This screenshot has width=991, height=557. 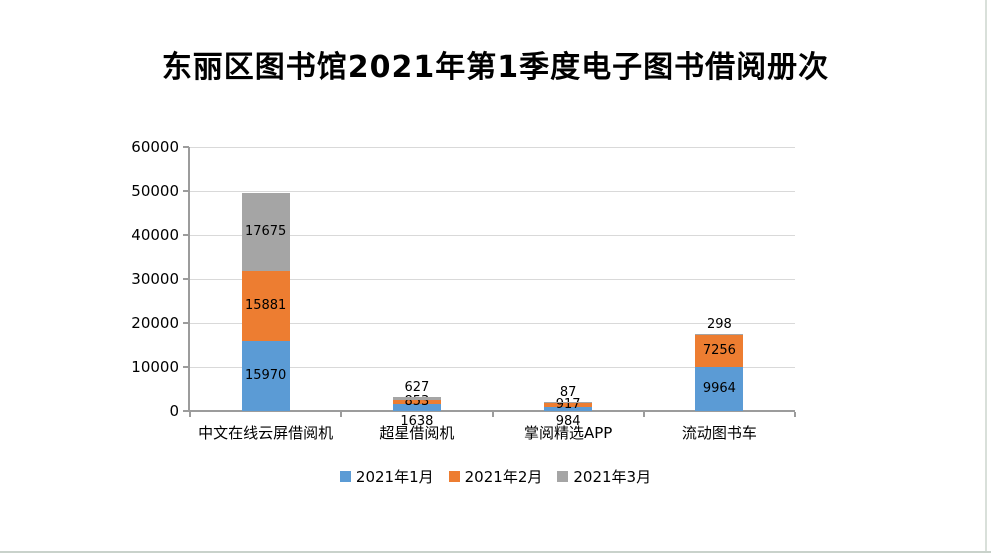 I want to click on data-label: 627, so click(x=417, y=388).